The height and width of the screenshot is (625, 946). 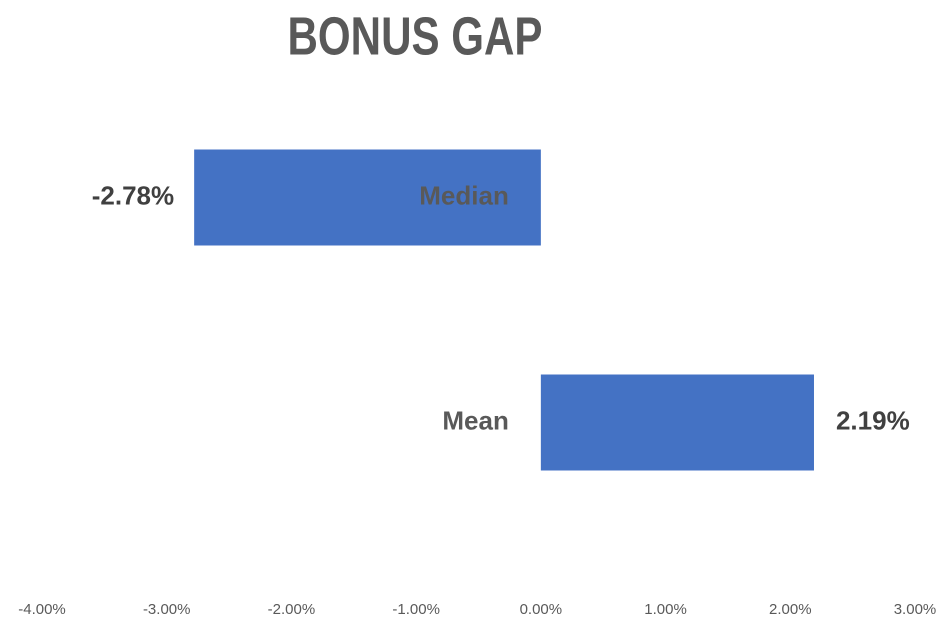 What do you see at coordinates (665, 609) in the screenshot?
I see `x-tick-label: 1.00%` at bounding box center [665, 609].